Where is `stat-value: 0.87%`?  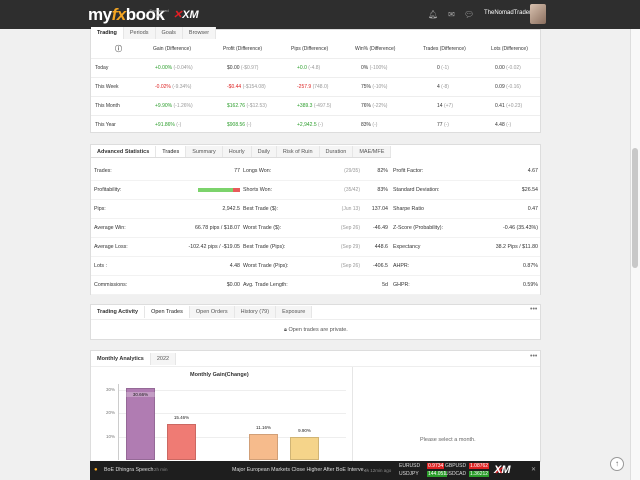 stat-value: 0.87% is located at coordinates (530, 266).